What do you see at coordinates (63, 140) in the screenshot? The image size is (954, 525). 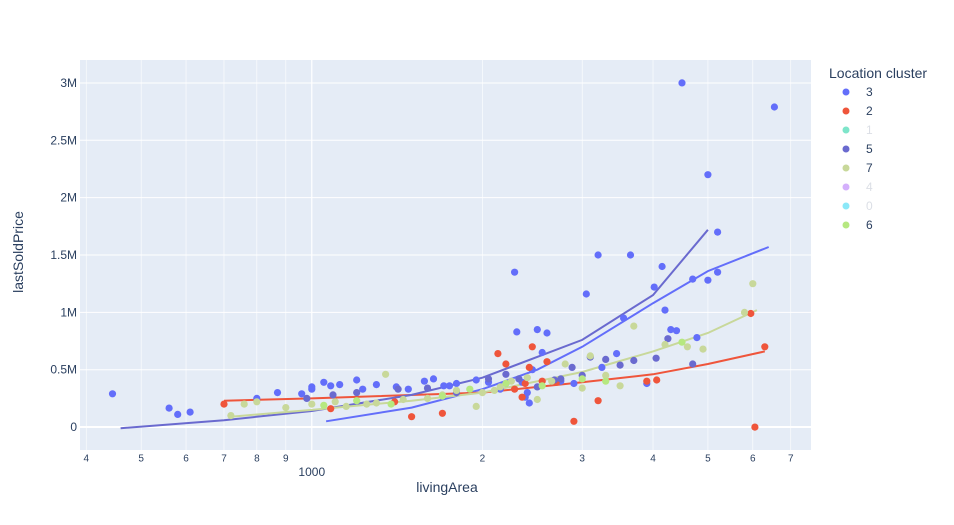 I see `y-tick-label: 2.5M` at bounding box center [63, 140].